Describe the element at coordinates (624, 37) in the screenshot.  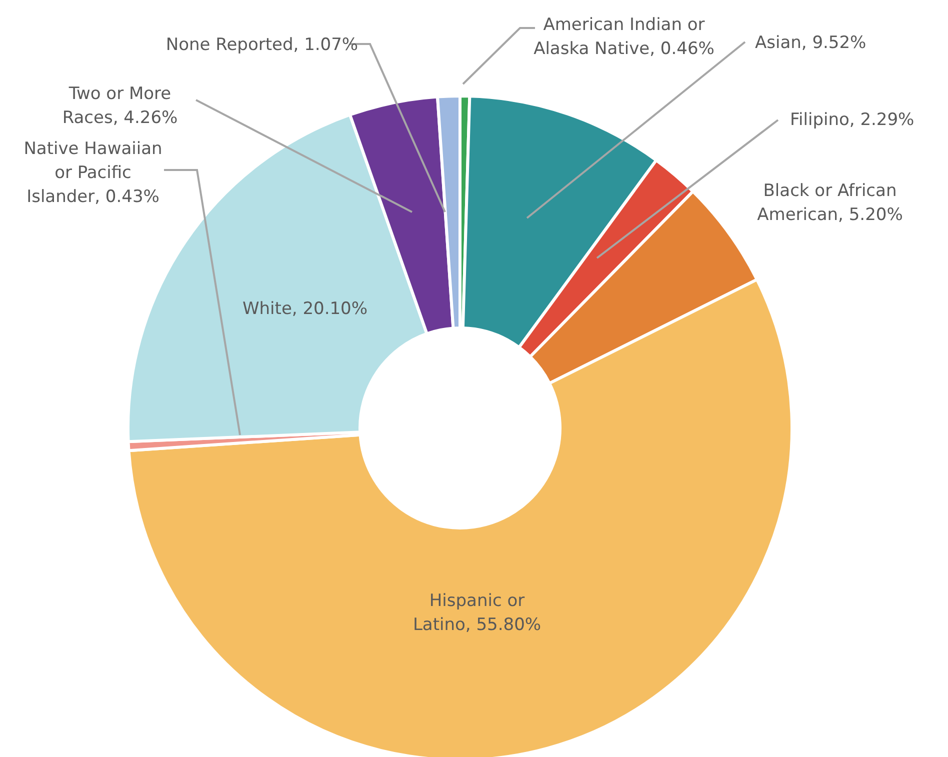
I see `slice-label: American Indian or Alaska Native, 0.46%` at that location.